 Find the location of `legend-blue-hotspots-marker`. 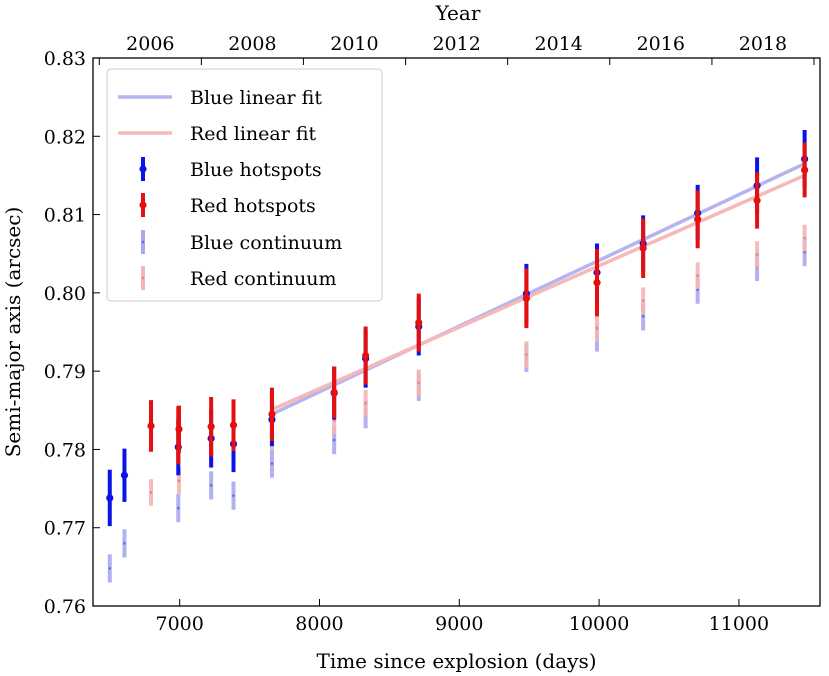

legend-blue-hotspots-marker is located at coordinates (143, 169).